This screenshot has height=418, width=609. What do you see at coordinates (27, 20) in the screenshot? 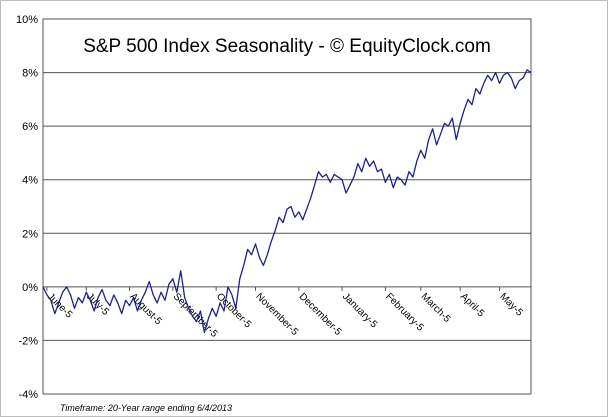
I see `y-tick-label: 10%` at bounding box center [27, 20].